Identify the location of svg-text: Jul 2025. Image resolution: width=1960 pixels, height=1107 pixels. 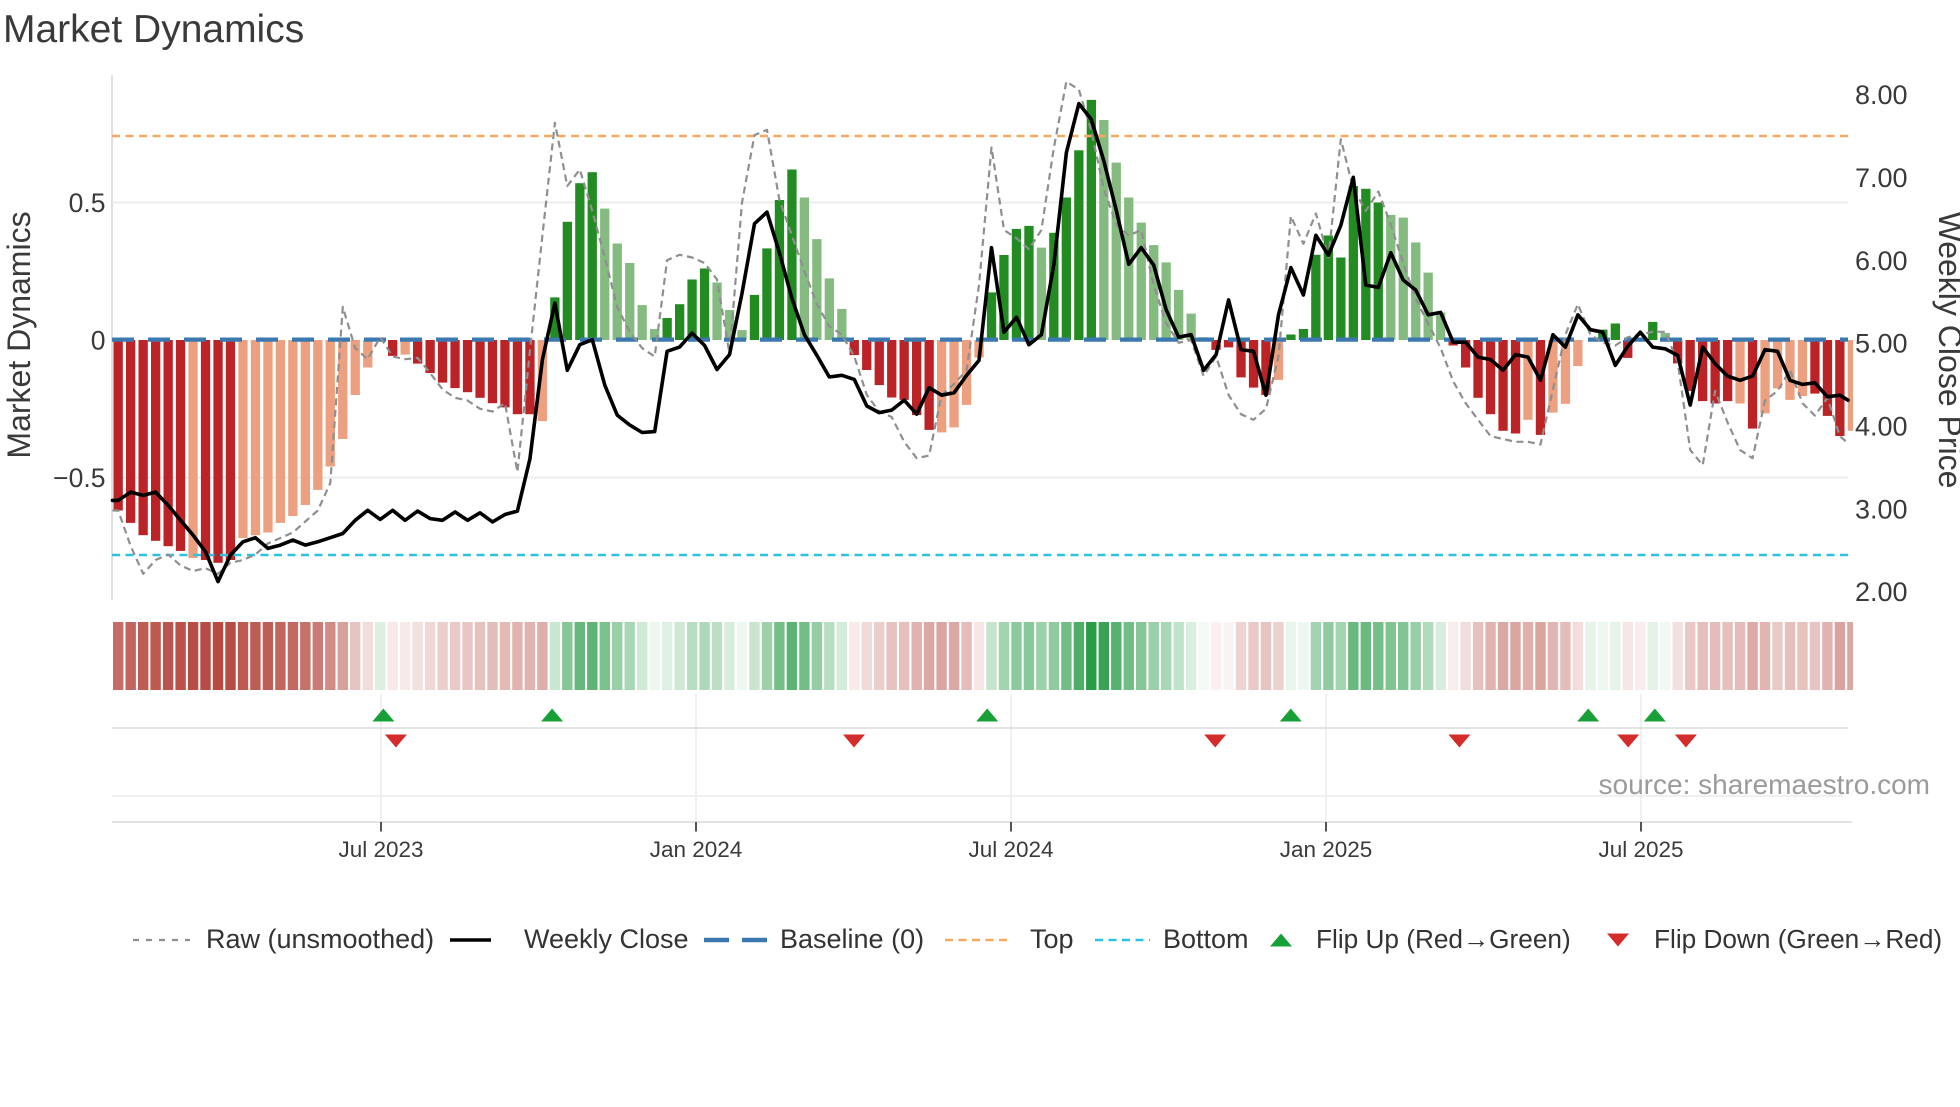
(1640, 849).